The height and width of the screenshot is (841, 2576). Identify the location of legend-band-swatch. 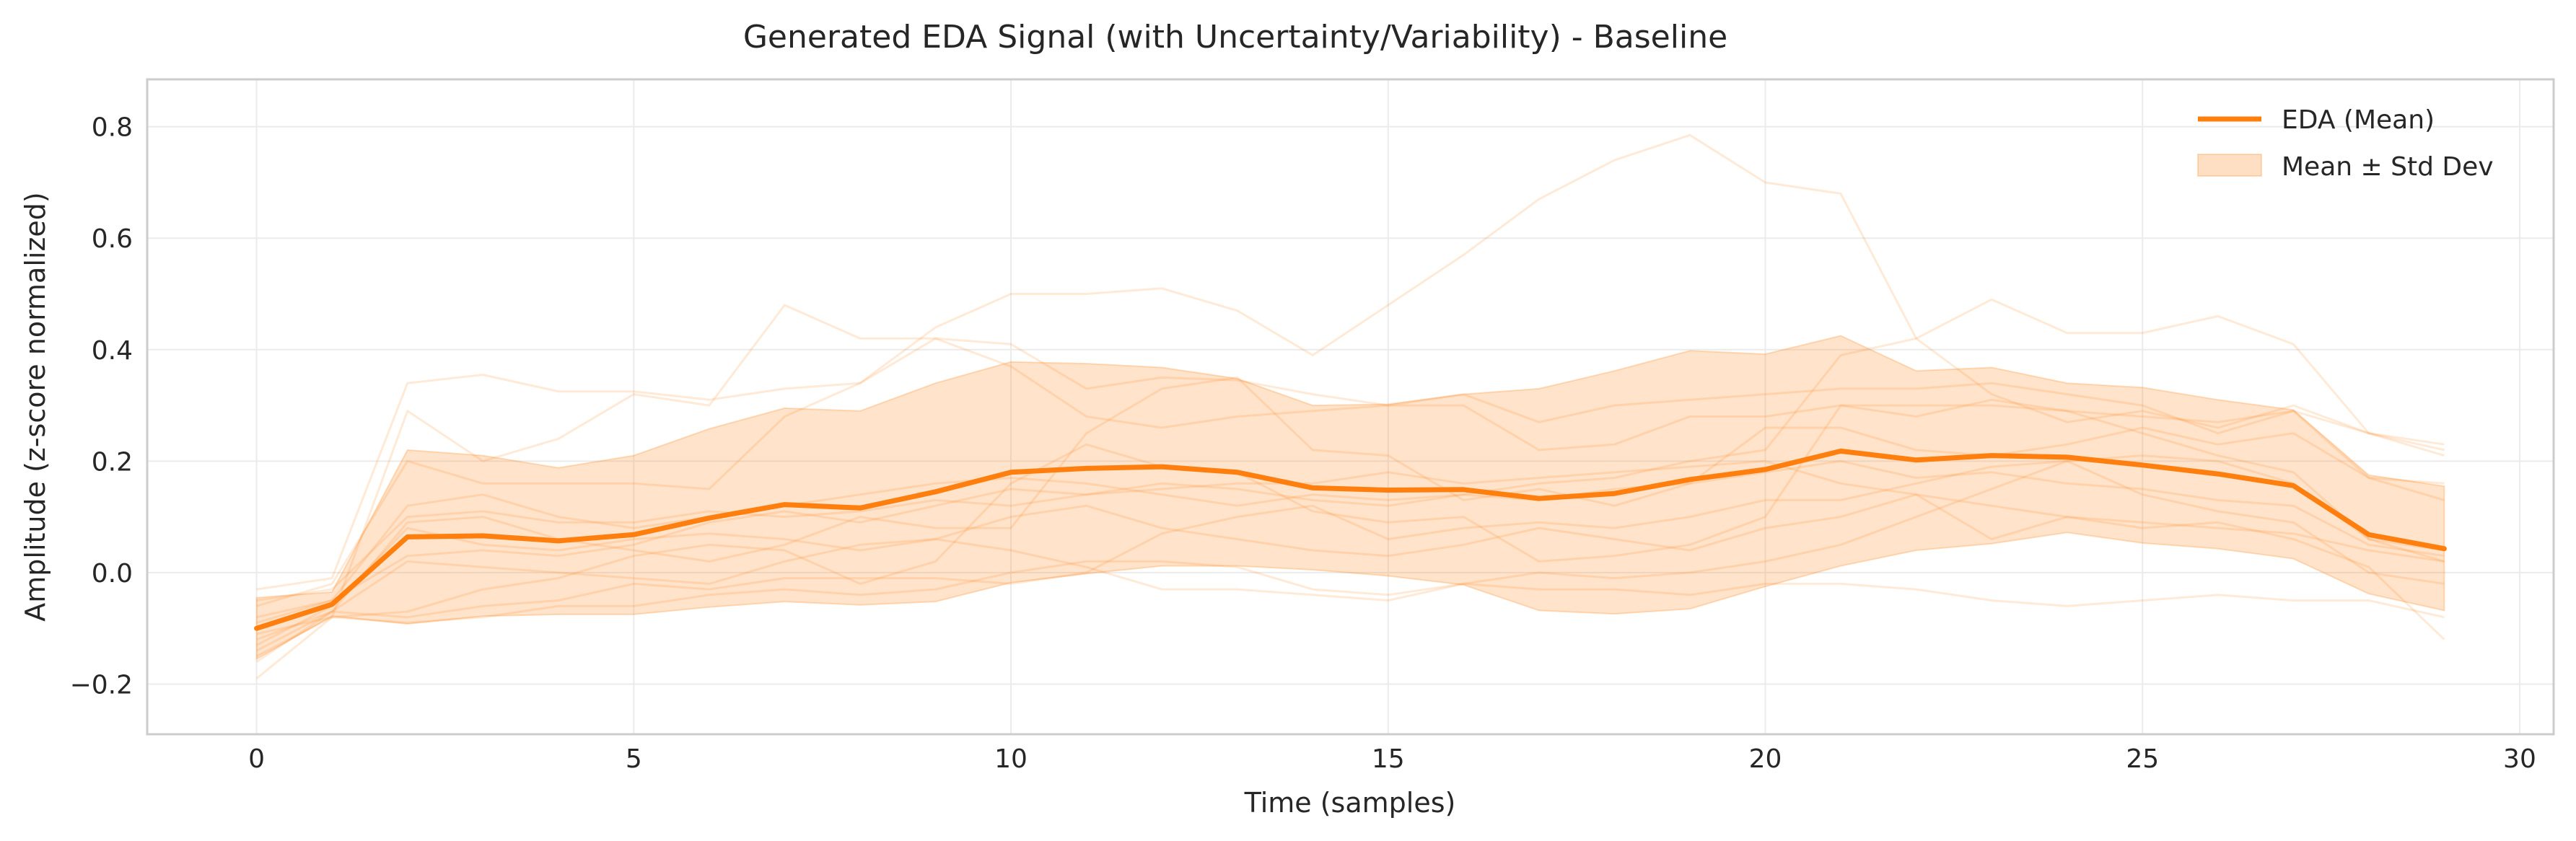
(2229, 165).